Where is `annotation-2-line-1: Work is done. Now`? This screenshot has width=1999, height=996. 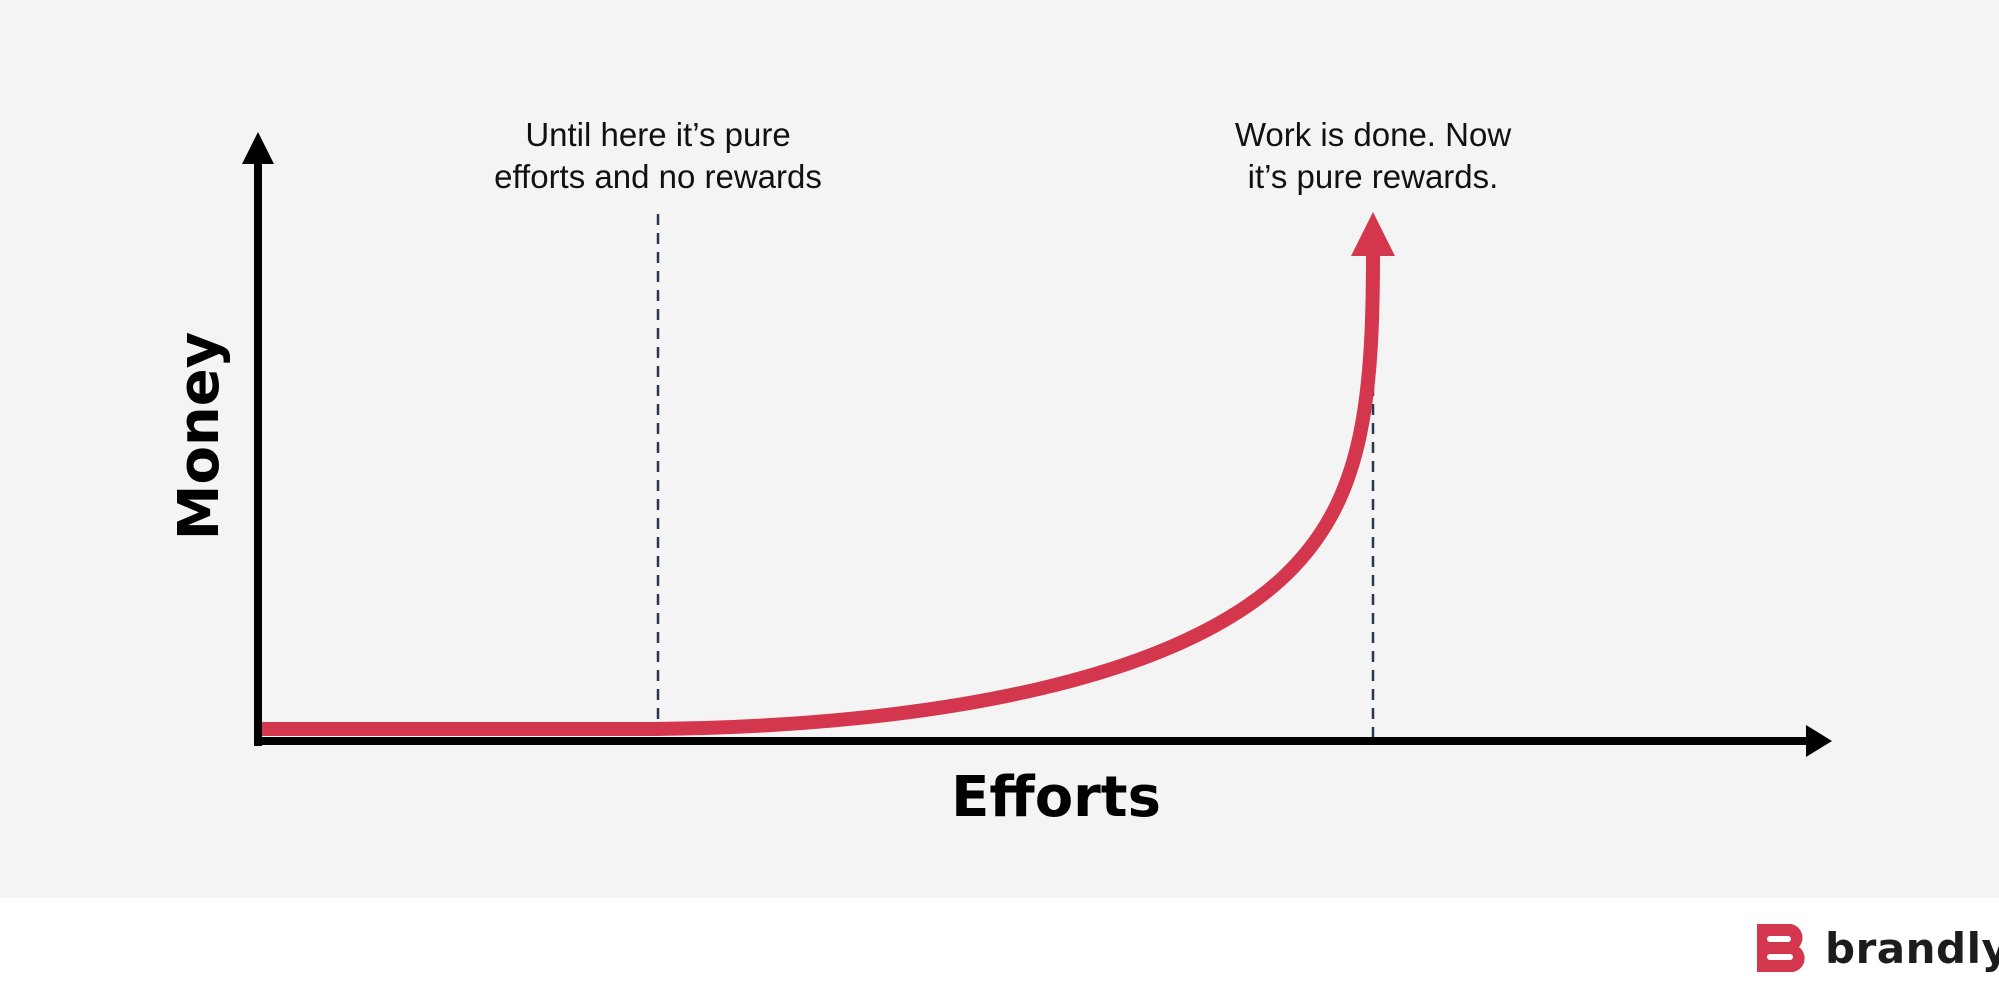
annotation-2-line-1: Work is done. Now is located at coordinates (1373, 134).